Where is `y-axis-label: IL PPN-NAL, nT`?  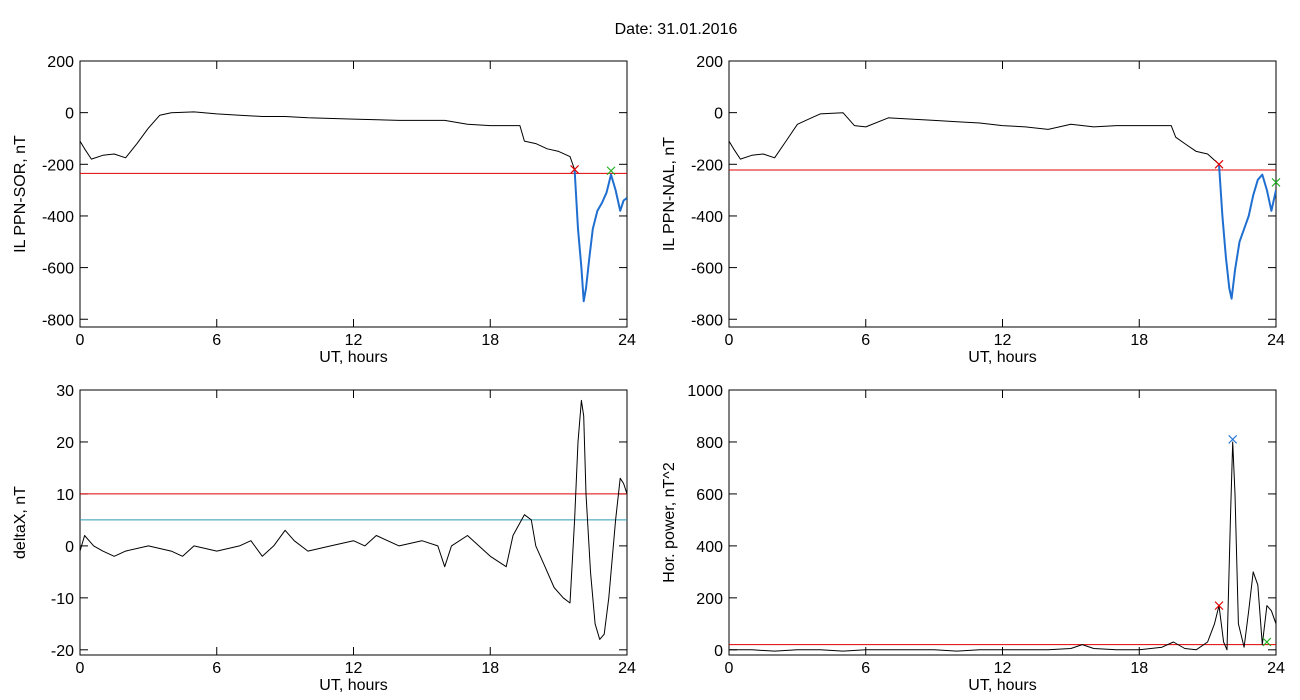
y-axis-label: IL PPN-NAL, nT is located at coordinates (669, 194).